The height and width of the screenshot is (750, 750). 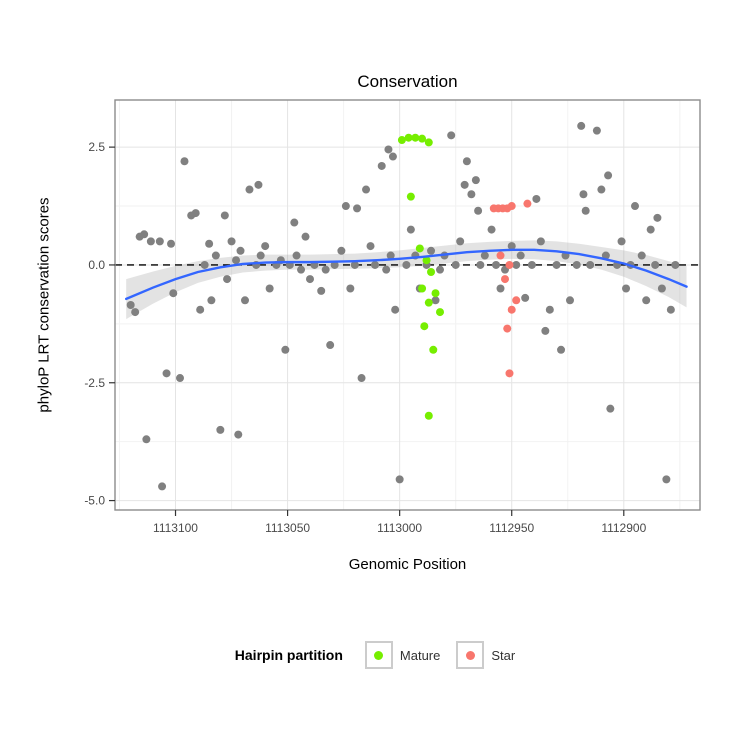 I want to click on smooth-confidence-ribbon, so click(x=406, y=280).